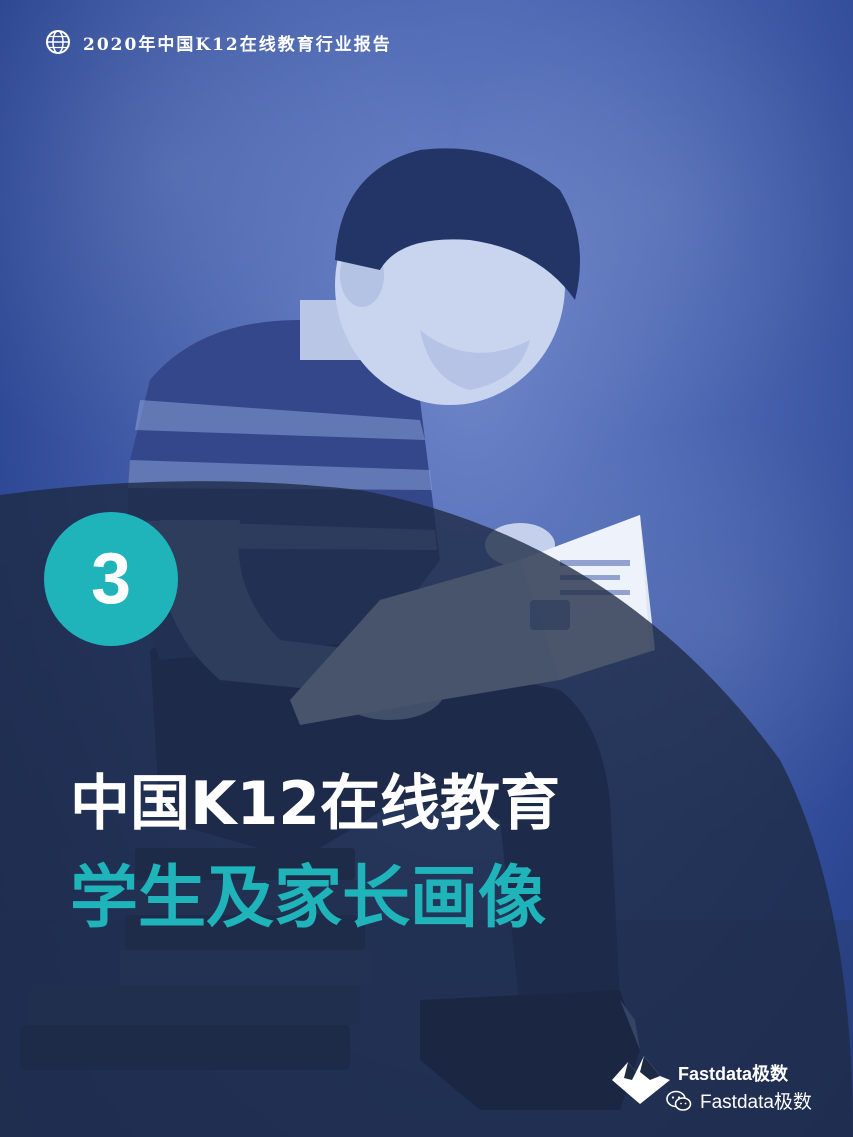  I want to click on wechat-account: Fastdata极数, so click(739, 1100).